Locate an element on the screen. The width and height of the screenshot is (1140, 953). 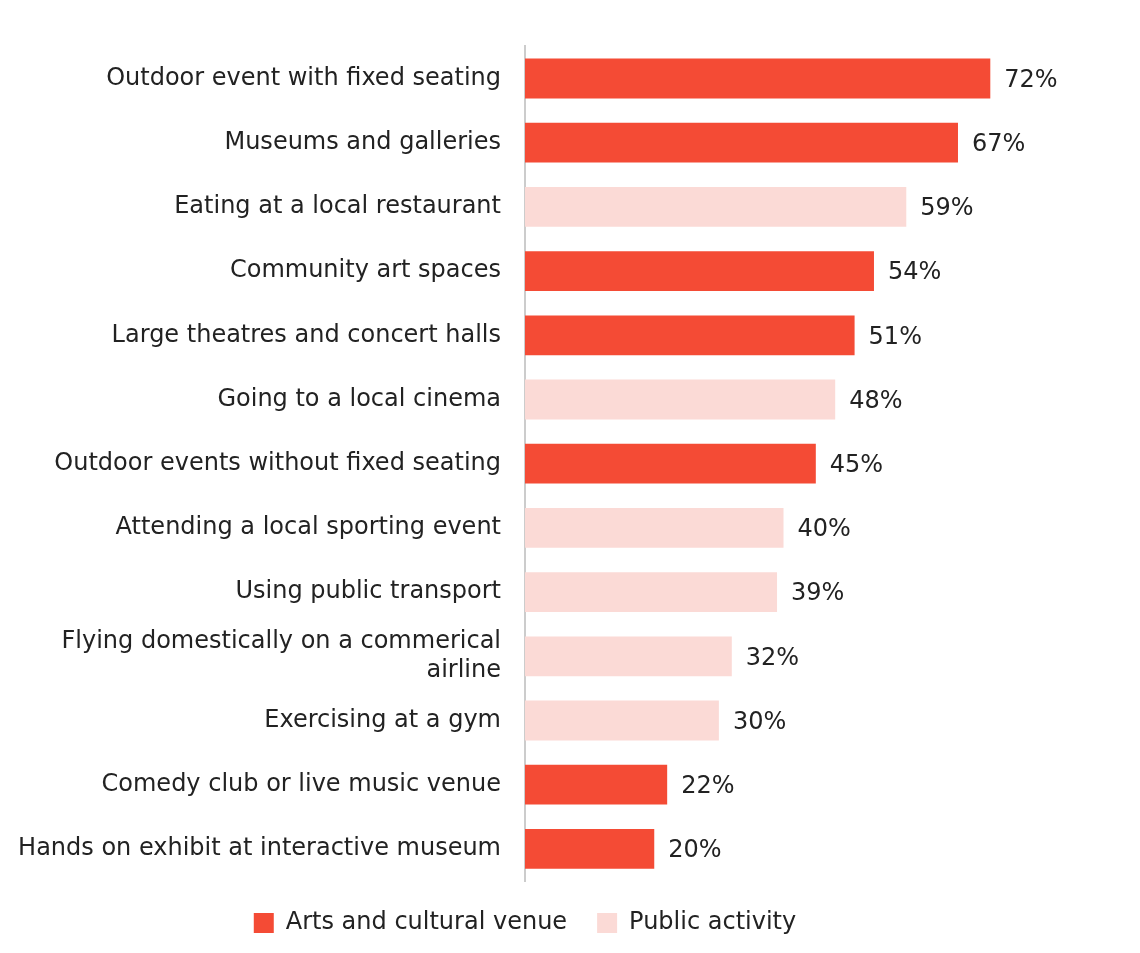
y-tick-label: Museums and galleries is located at coordinates (362, 140).